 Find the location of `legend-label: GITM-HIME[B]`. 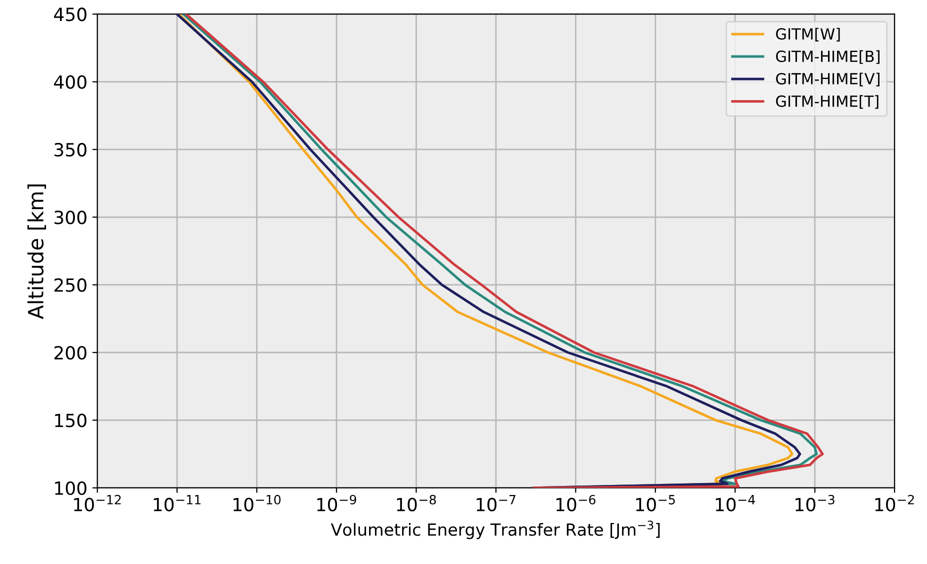

legend-label: GITM-HIME[B] is located at coordinates (828, 57).